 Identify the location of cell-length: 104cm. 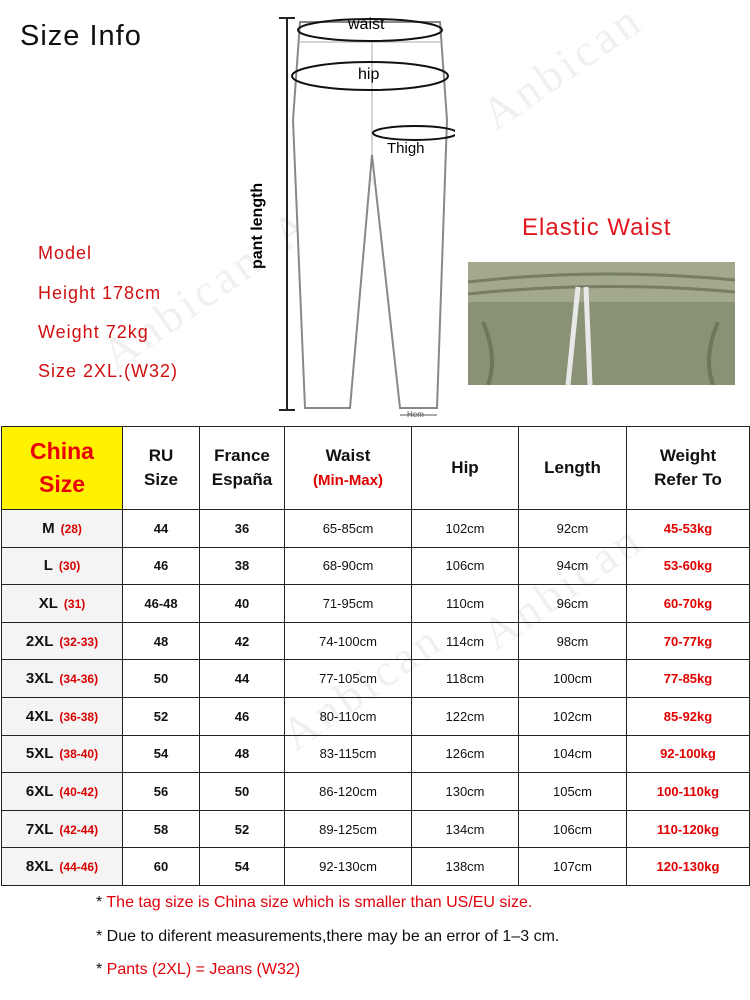
(572, 754).